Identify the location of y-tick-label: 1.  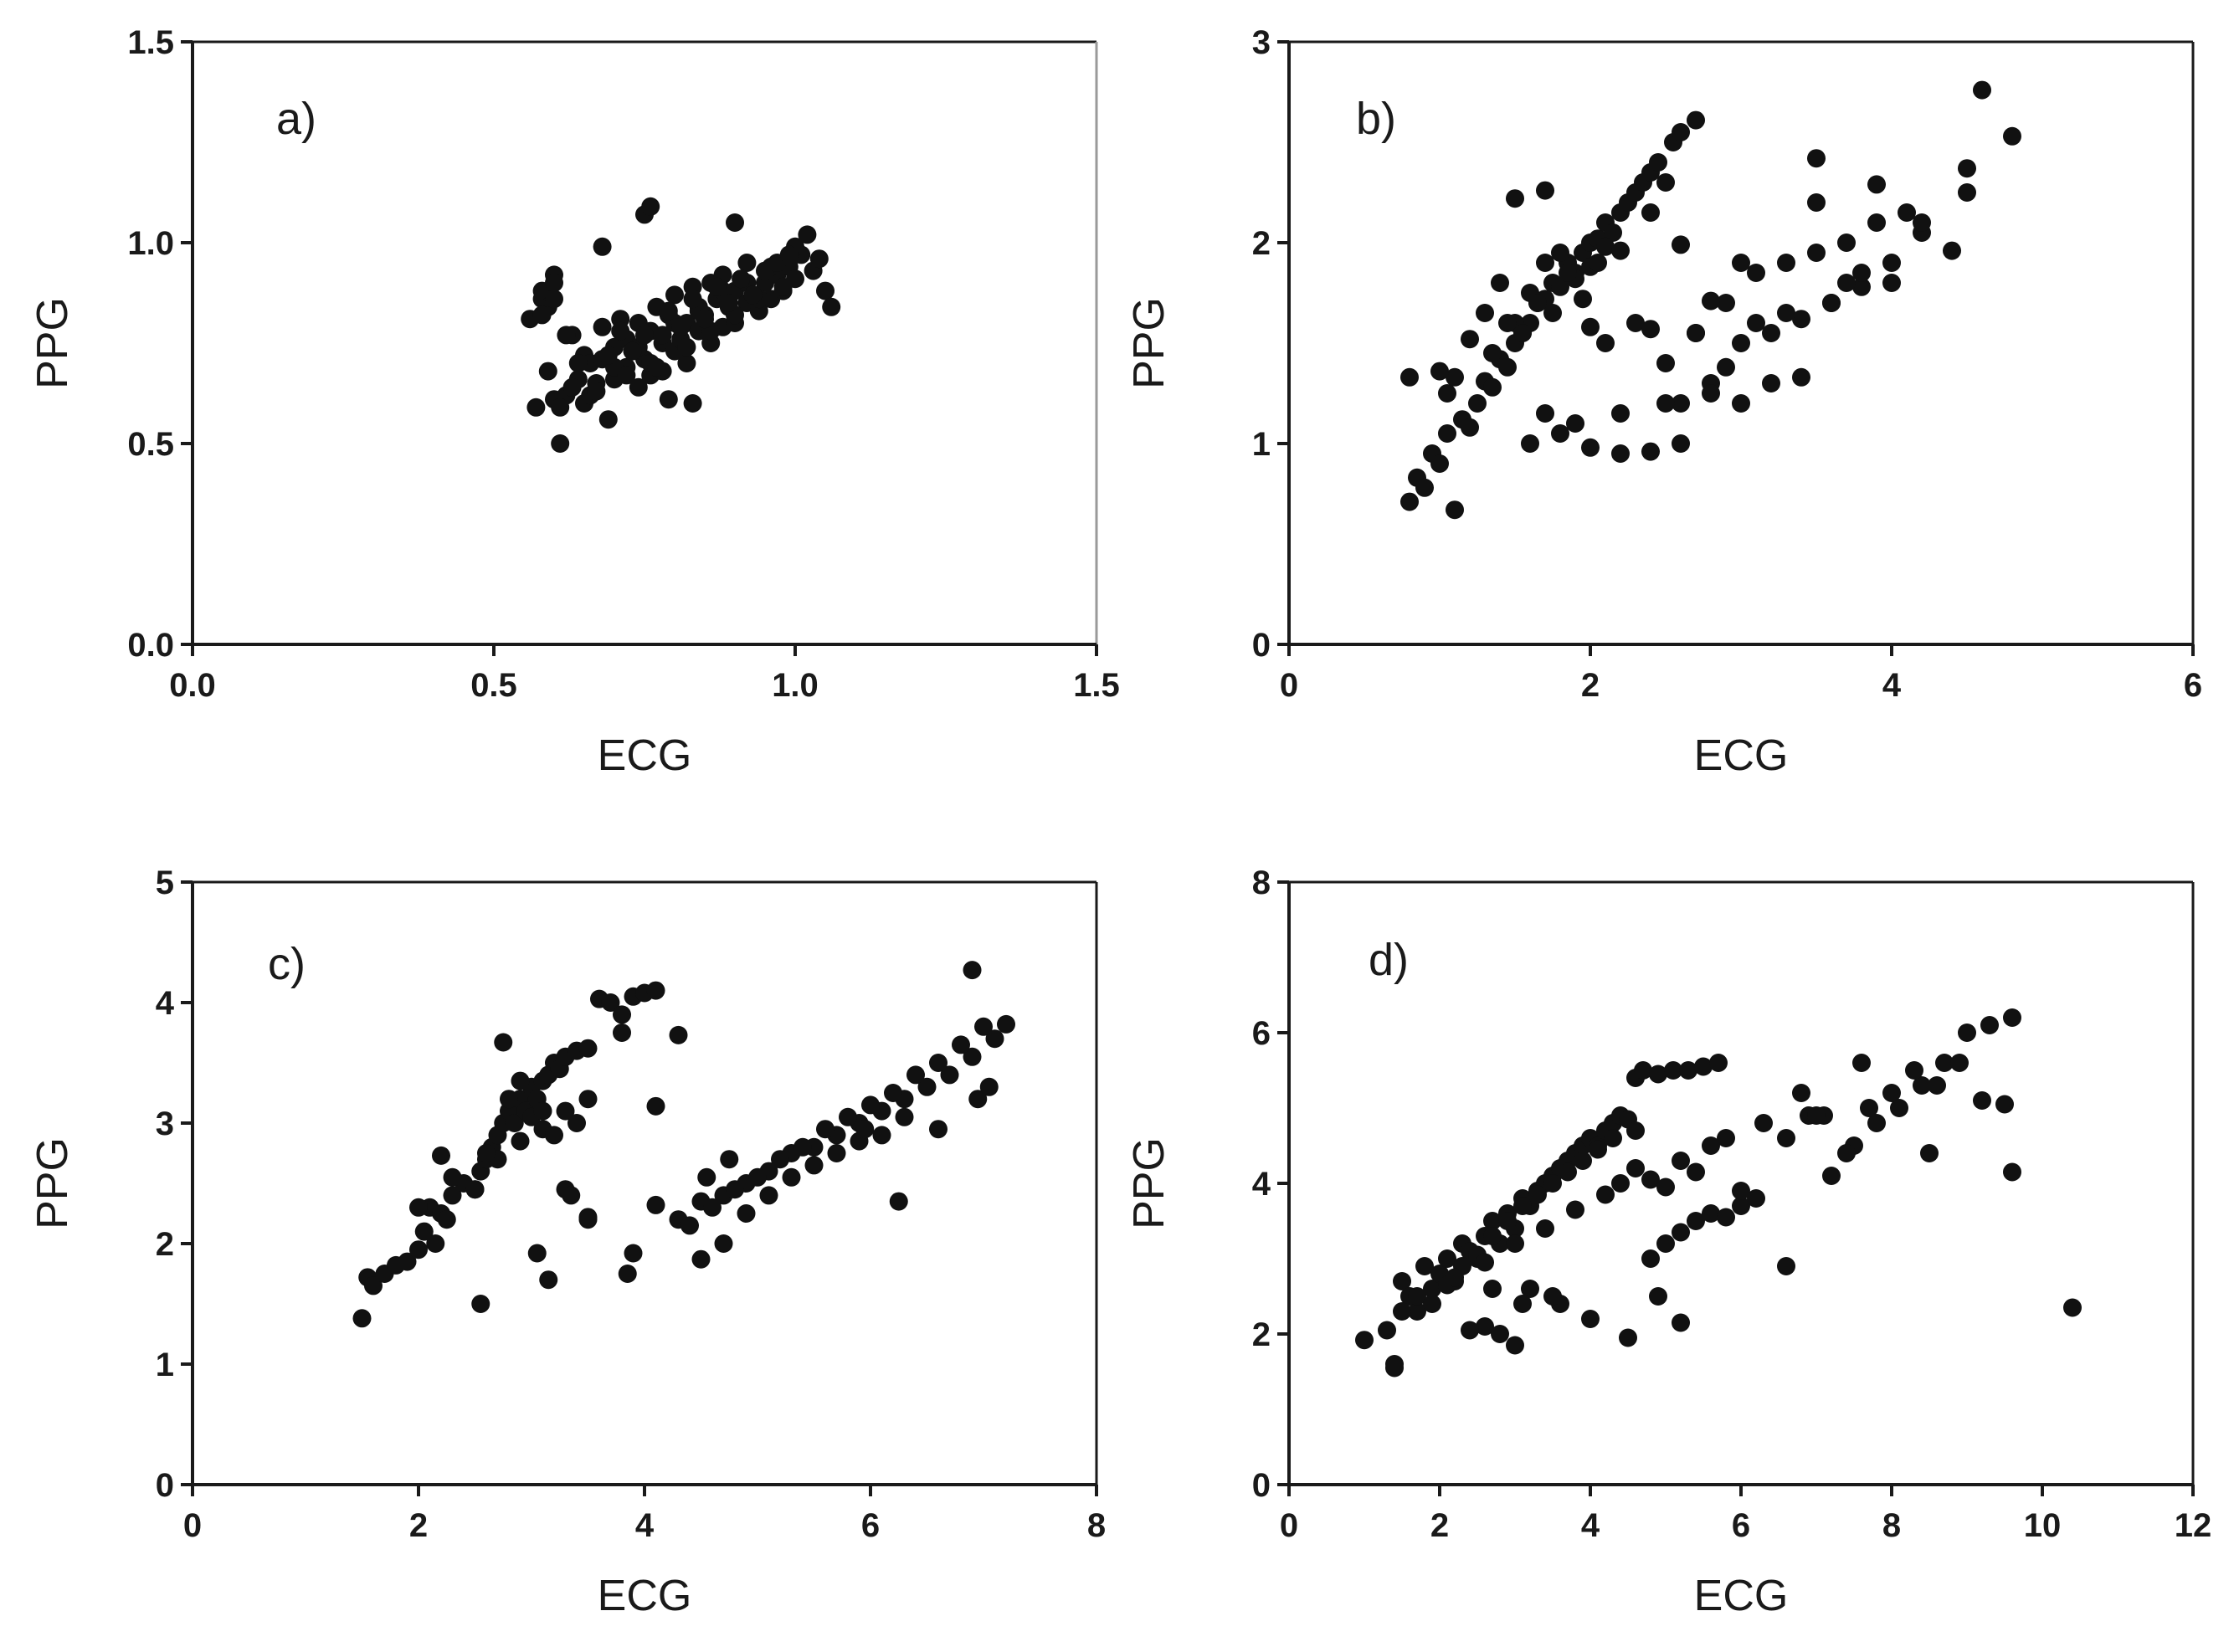
(165, 1365).